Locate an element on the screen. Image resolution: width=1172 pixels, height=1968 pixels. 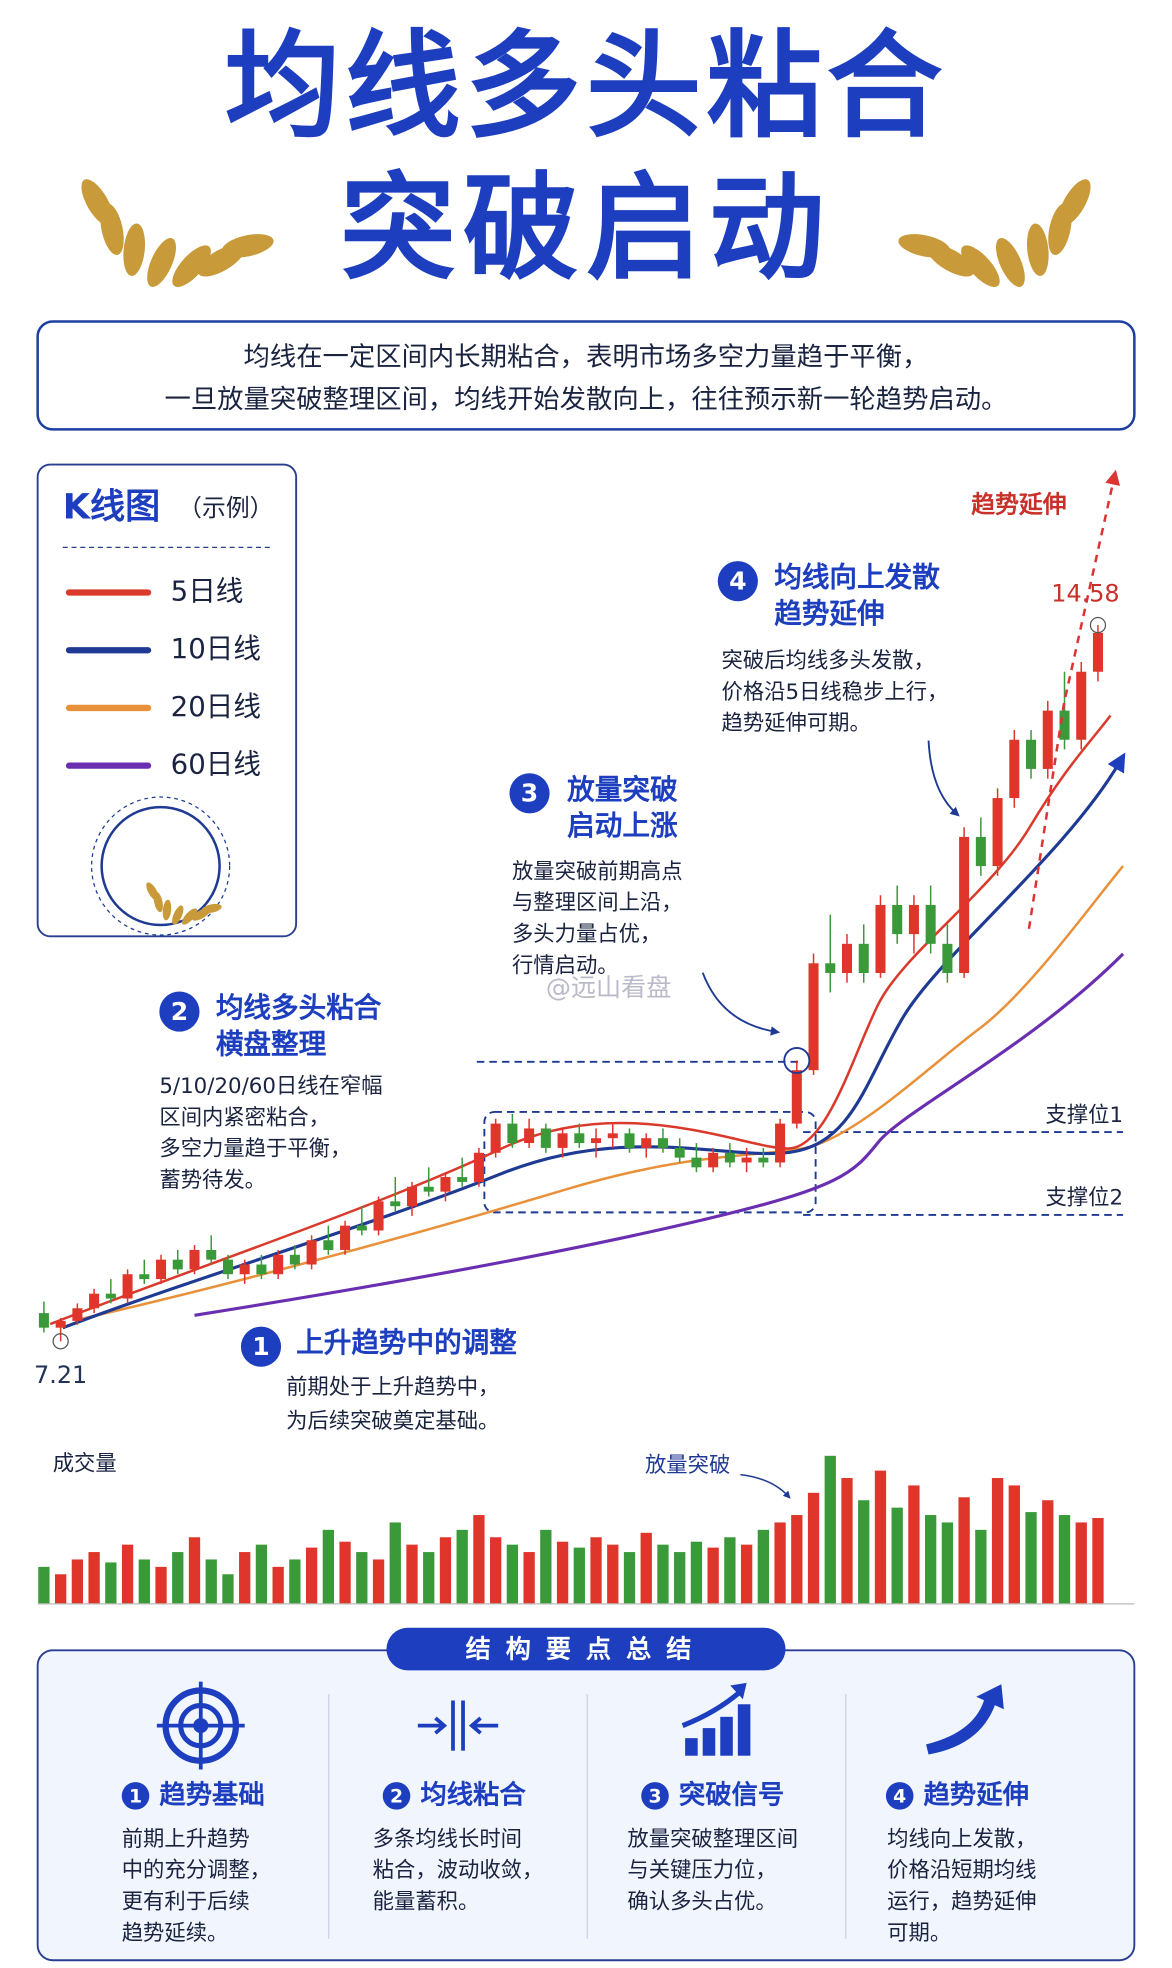
summary-item-title: 突破信号 is located at coordinates (731, 1794).